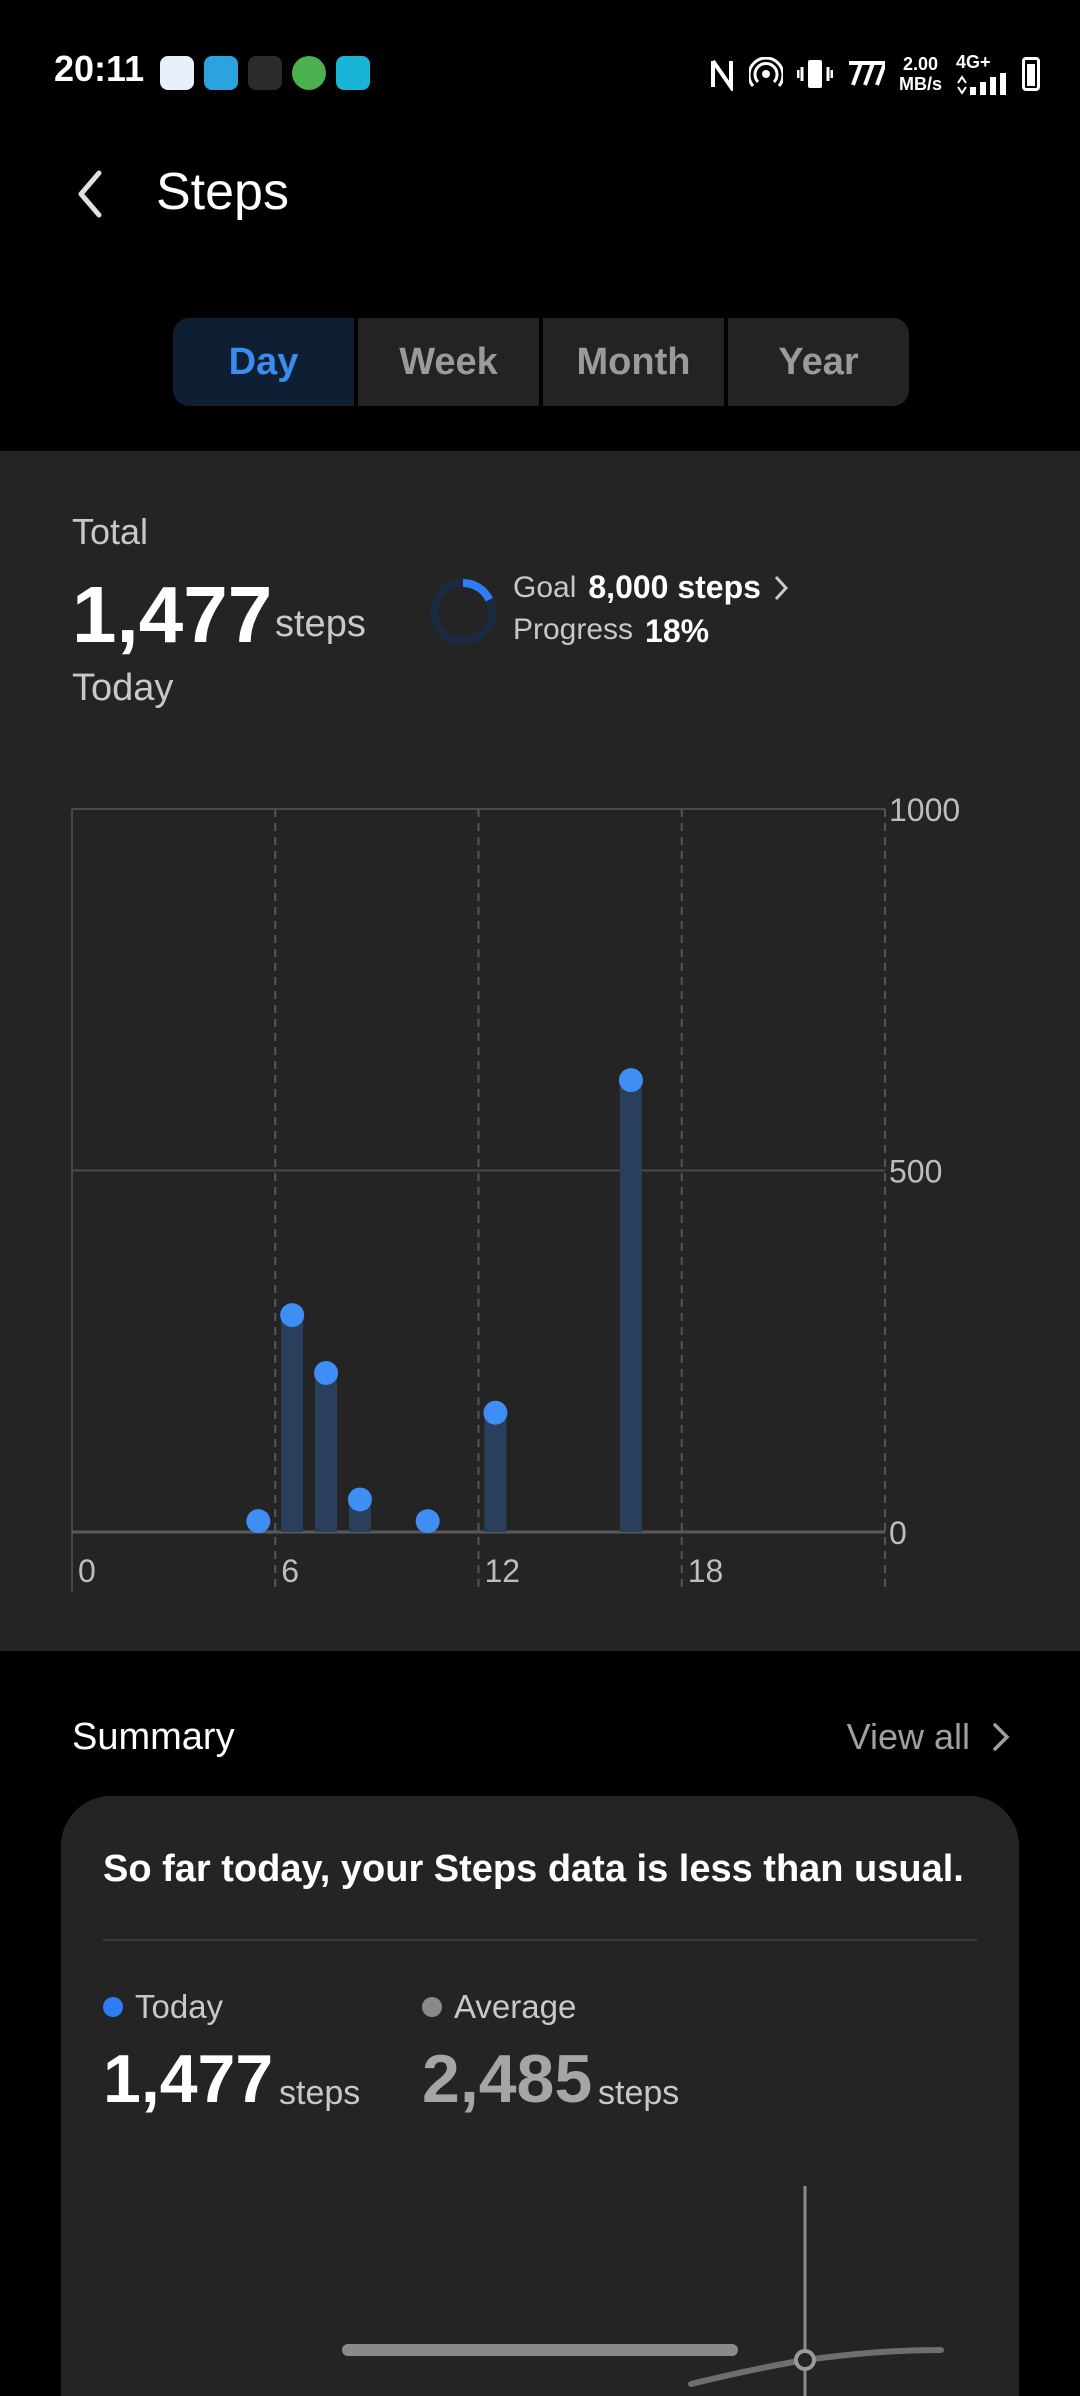  I want to click on status-bar: 20:11 2.00 MB/s 4G+, so click(540, 70).